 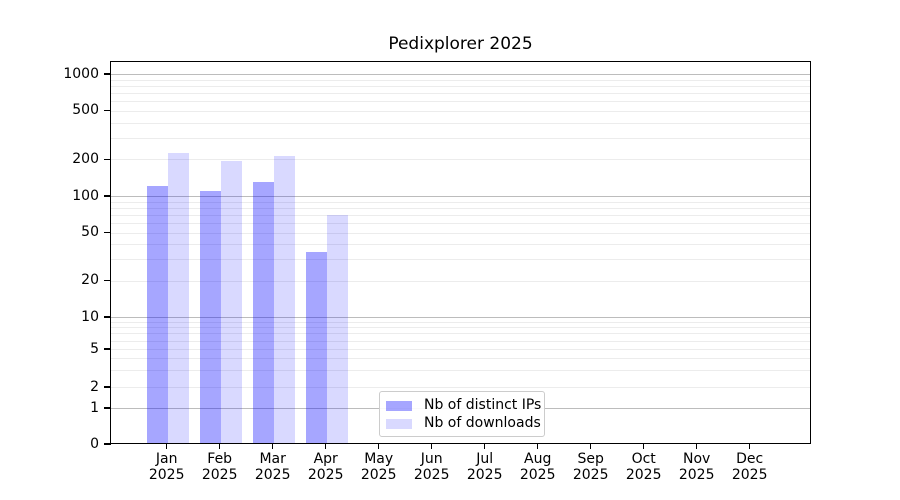 What do you see at coordinates (94, 443) in the screenshot?
I see `y-tick-label: 0` at bounding box center [94, 443].